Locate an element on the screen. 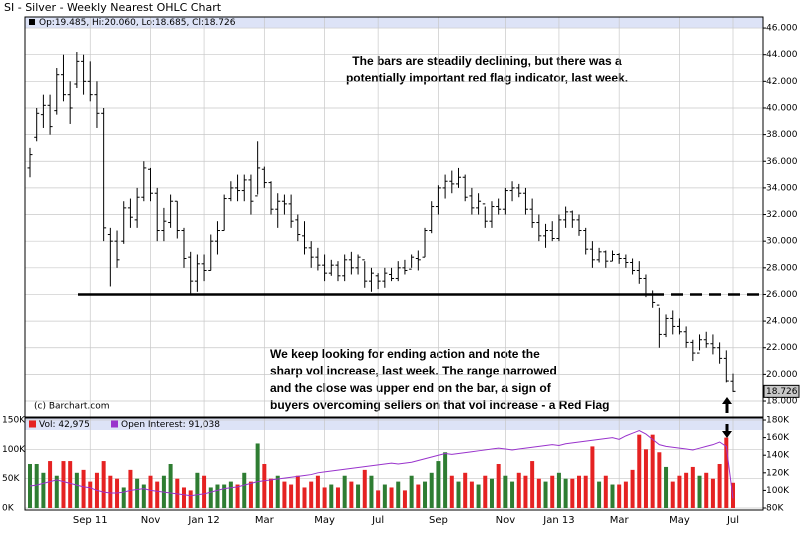  y2-tick-label: 140K is located at coordinates (778, 456).